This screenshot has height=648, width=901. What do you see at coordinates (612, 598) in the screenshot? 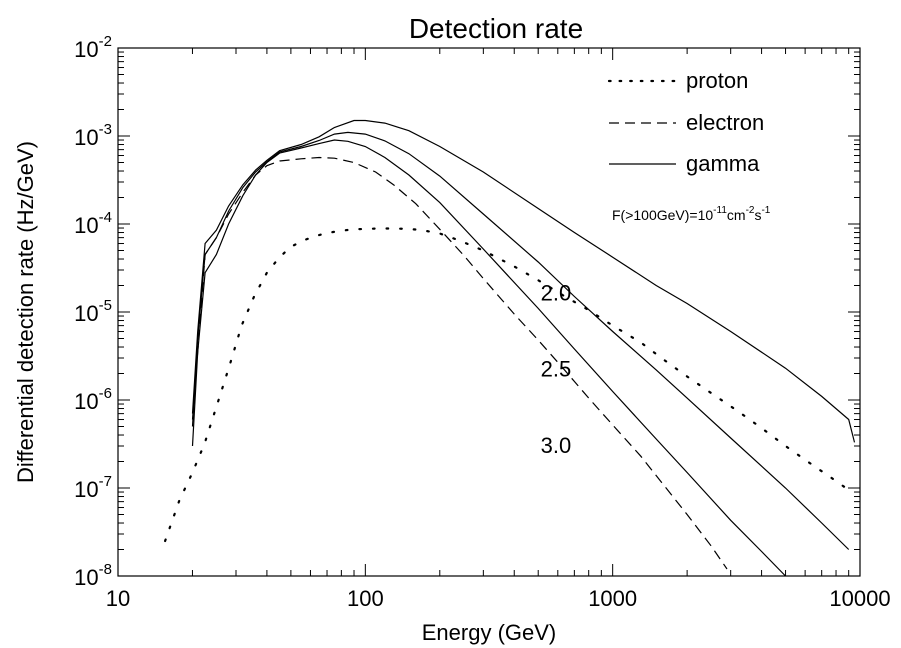
I see `x-tick-label: 1000` at bounding box center [612, 598].